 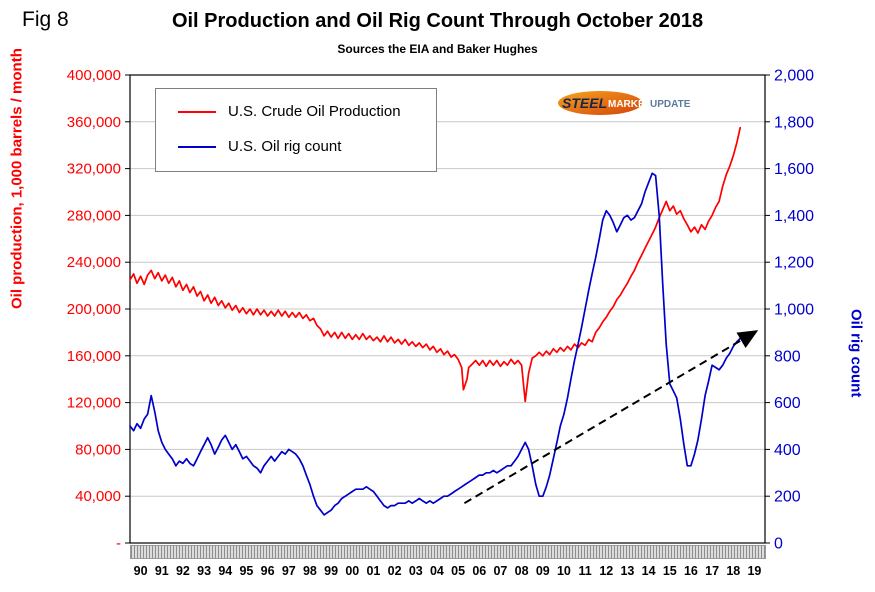 I want to click on x-tick-label: 96, so click(x=268, y=571).